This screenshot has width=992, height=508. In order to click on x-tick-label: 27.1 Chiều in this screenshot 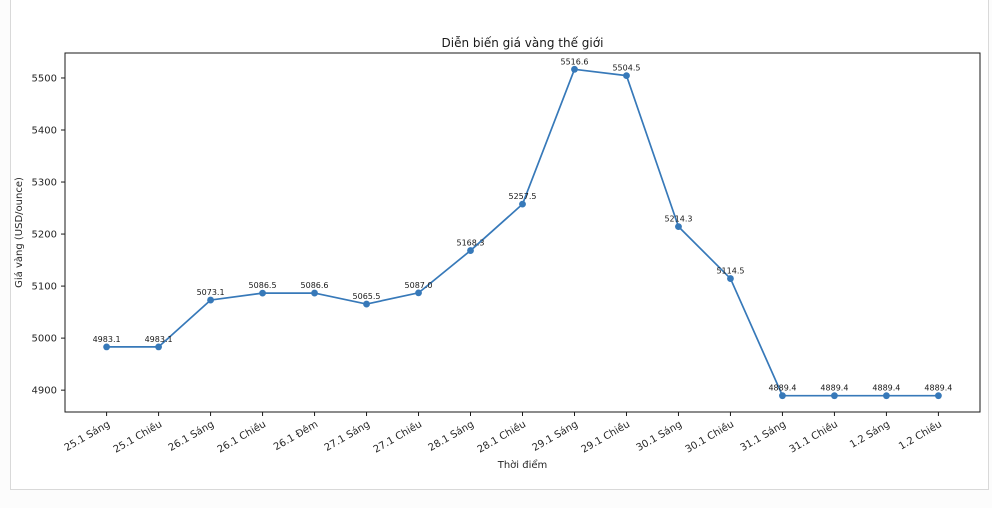, I will do `click(397, 436)`.